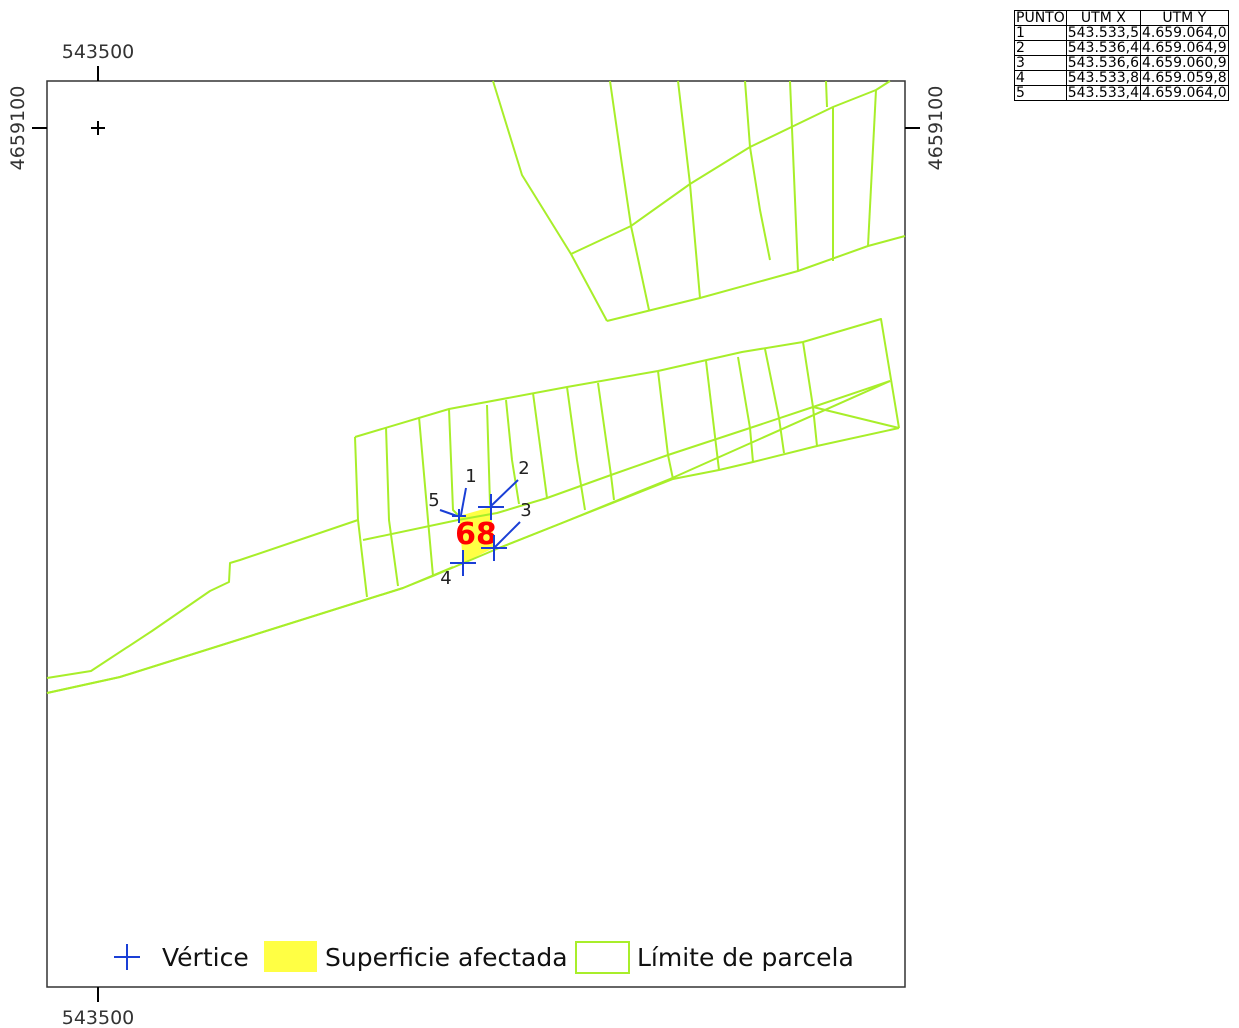  I want to click on cell-utm-x: 543.536,6, so click(1103, 63).